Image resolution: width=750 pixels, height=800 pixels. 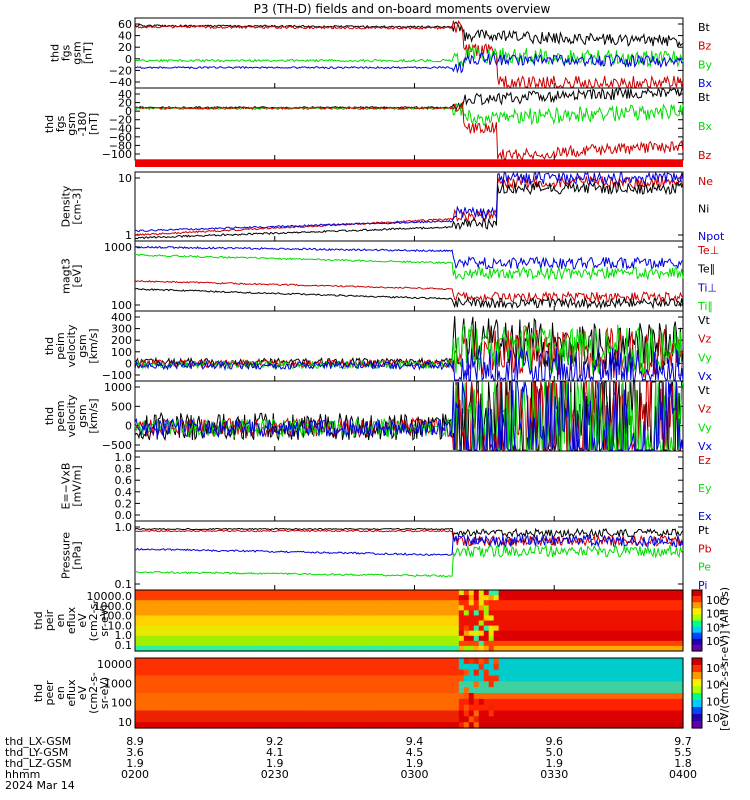 I want to click on colorbar-tick: 10², so click(x=715, y=641).